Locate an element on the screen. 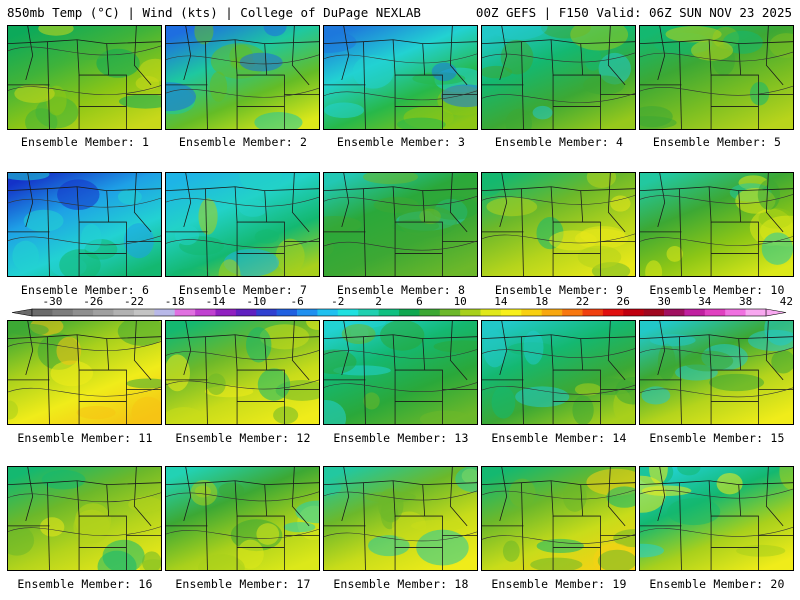 The width and height of the screenshot is (800, 600). colorbar-min-arrow is located at coordinates (22, 312).